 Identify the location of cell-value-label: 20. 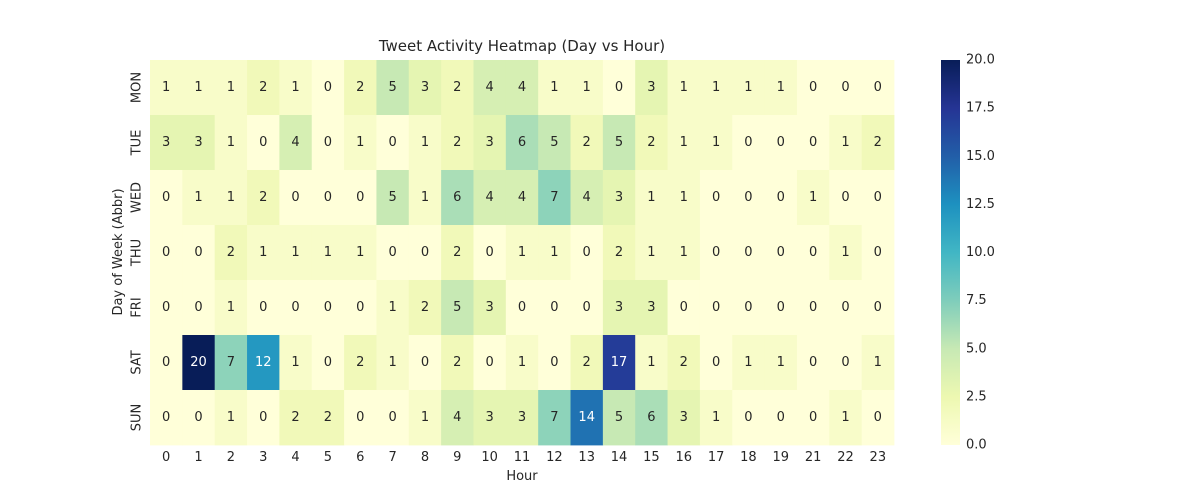
(198, 362).